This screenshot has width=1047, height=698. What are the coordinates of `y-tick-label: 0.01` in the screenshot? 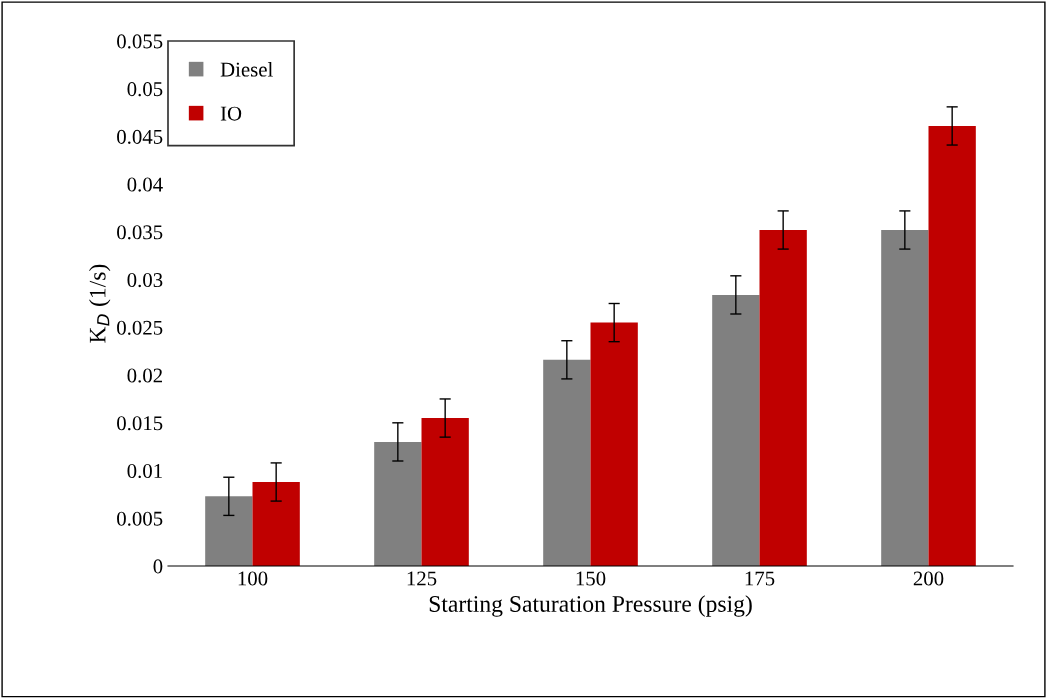 It's located at (144, 471).